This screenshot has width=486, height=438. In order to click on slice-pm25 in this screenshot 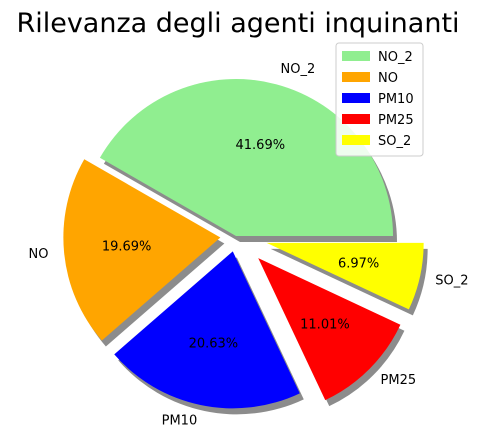, I will do `click(329, 329)`.